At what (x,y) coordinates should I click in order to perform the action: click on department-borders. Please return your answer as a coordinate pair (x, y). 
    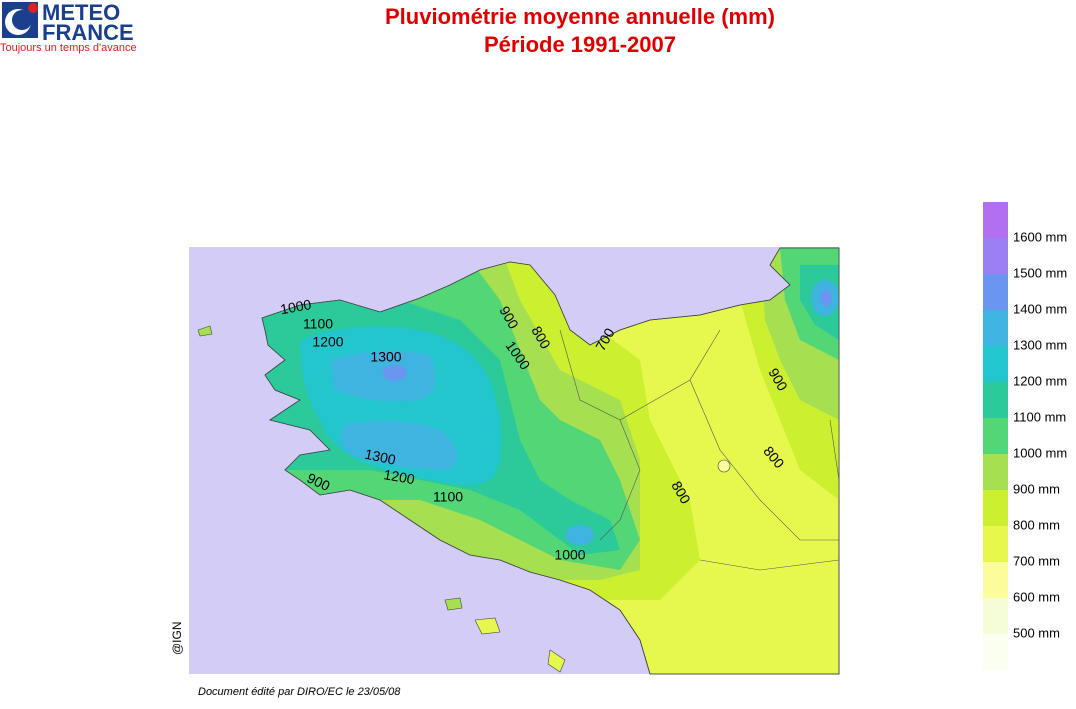
    Looking at the image, I should click on (699, 450).